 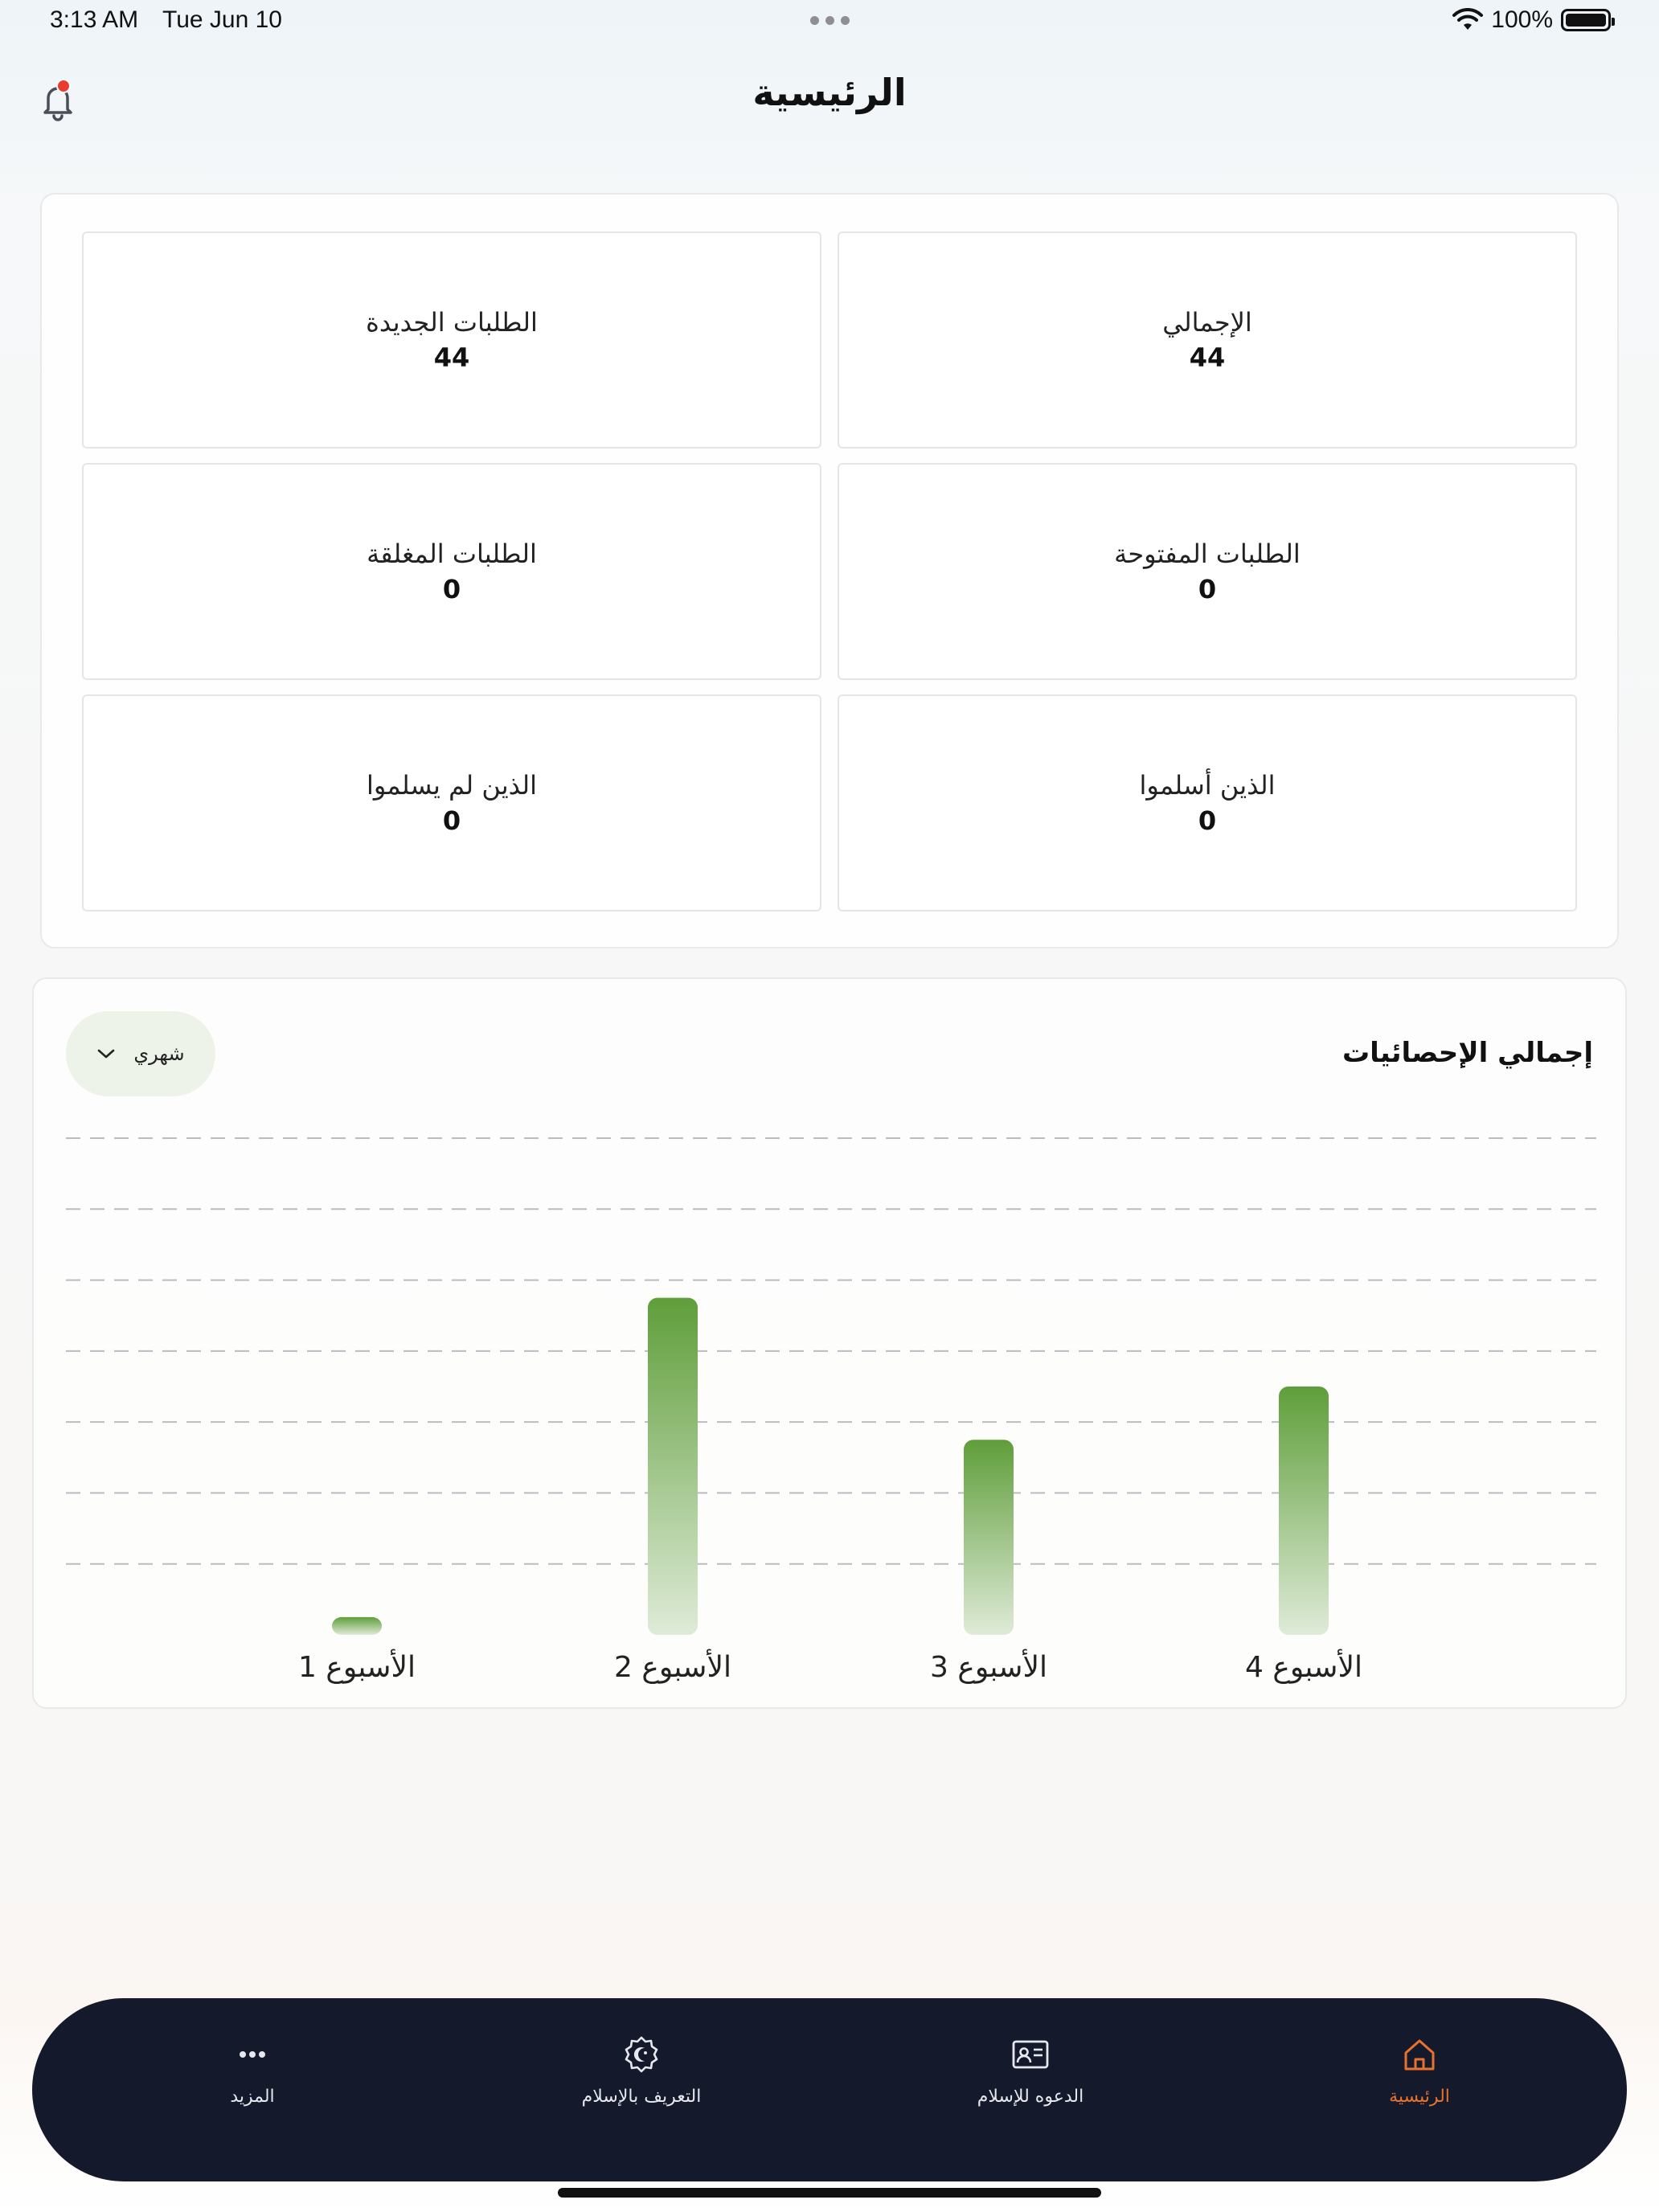 What do you see at coordinates (452, 785) in the screenshot?
I see `stat-label: الذين لم يسلموا` at bounding box center [452, 785].